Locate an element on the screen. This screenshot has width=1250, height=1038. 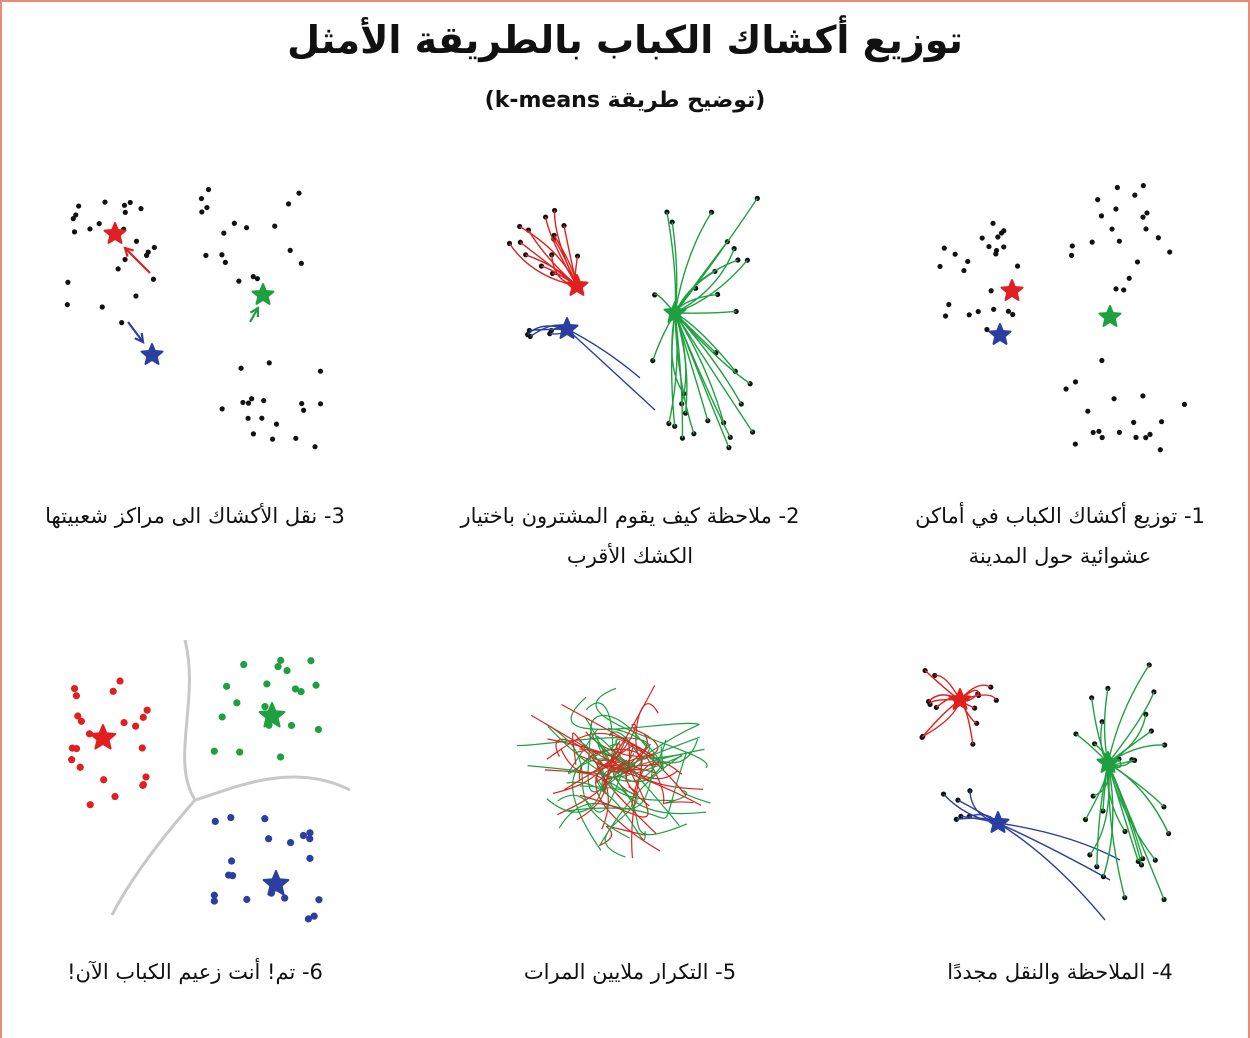
caption: 3- نقل الأكشاك الى مراكز شعبيتها is located at coordinates (195, 516).